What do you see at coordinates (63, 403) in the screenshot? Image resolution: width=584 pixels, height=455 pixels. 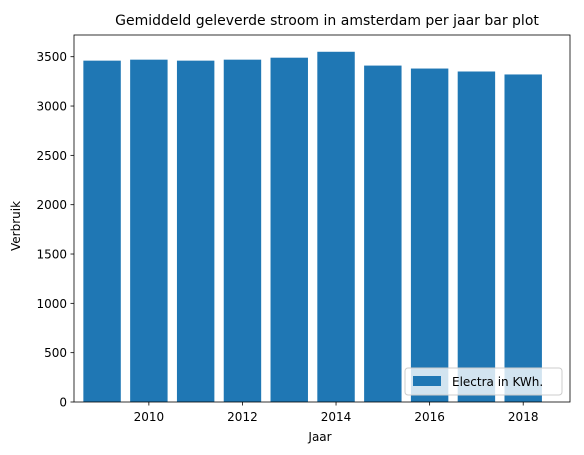 I see `y-tick-label: 0` at bounding box center [63, 403].